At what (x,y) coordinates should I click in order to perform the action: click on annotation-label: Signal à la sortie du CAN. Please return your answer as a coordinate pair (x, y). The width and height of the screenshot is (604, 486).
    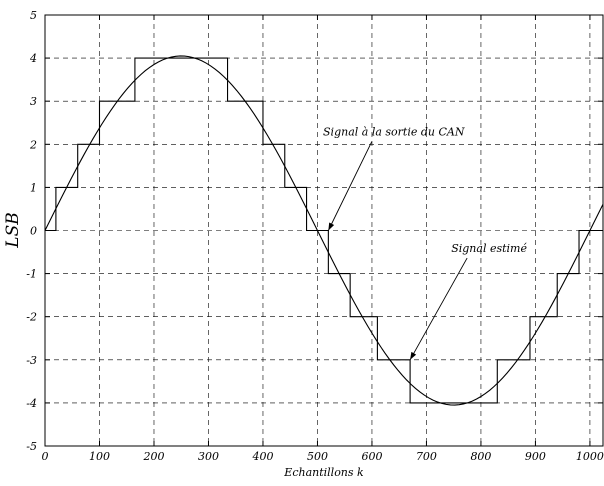
    Looking at the image, I should click on (394, 132).